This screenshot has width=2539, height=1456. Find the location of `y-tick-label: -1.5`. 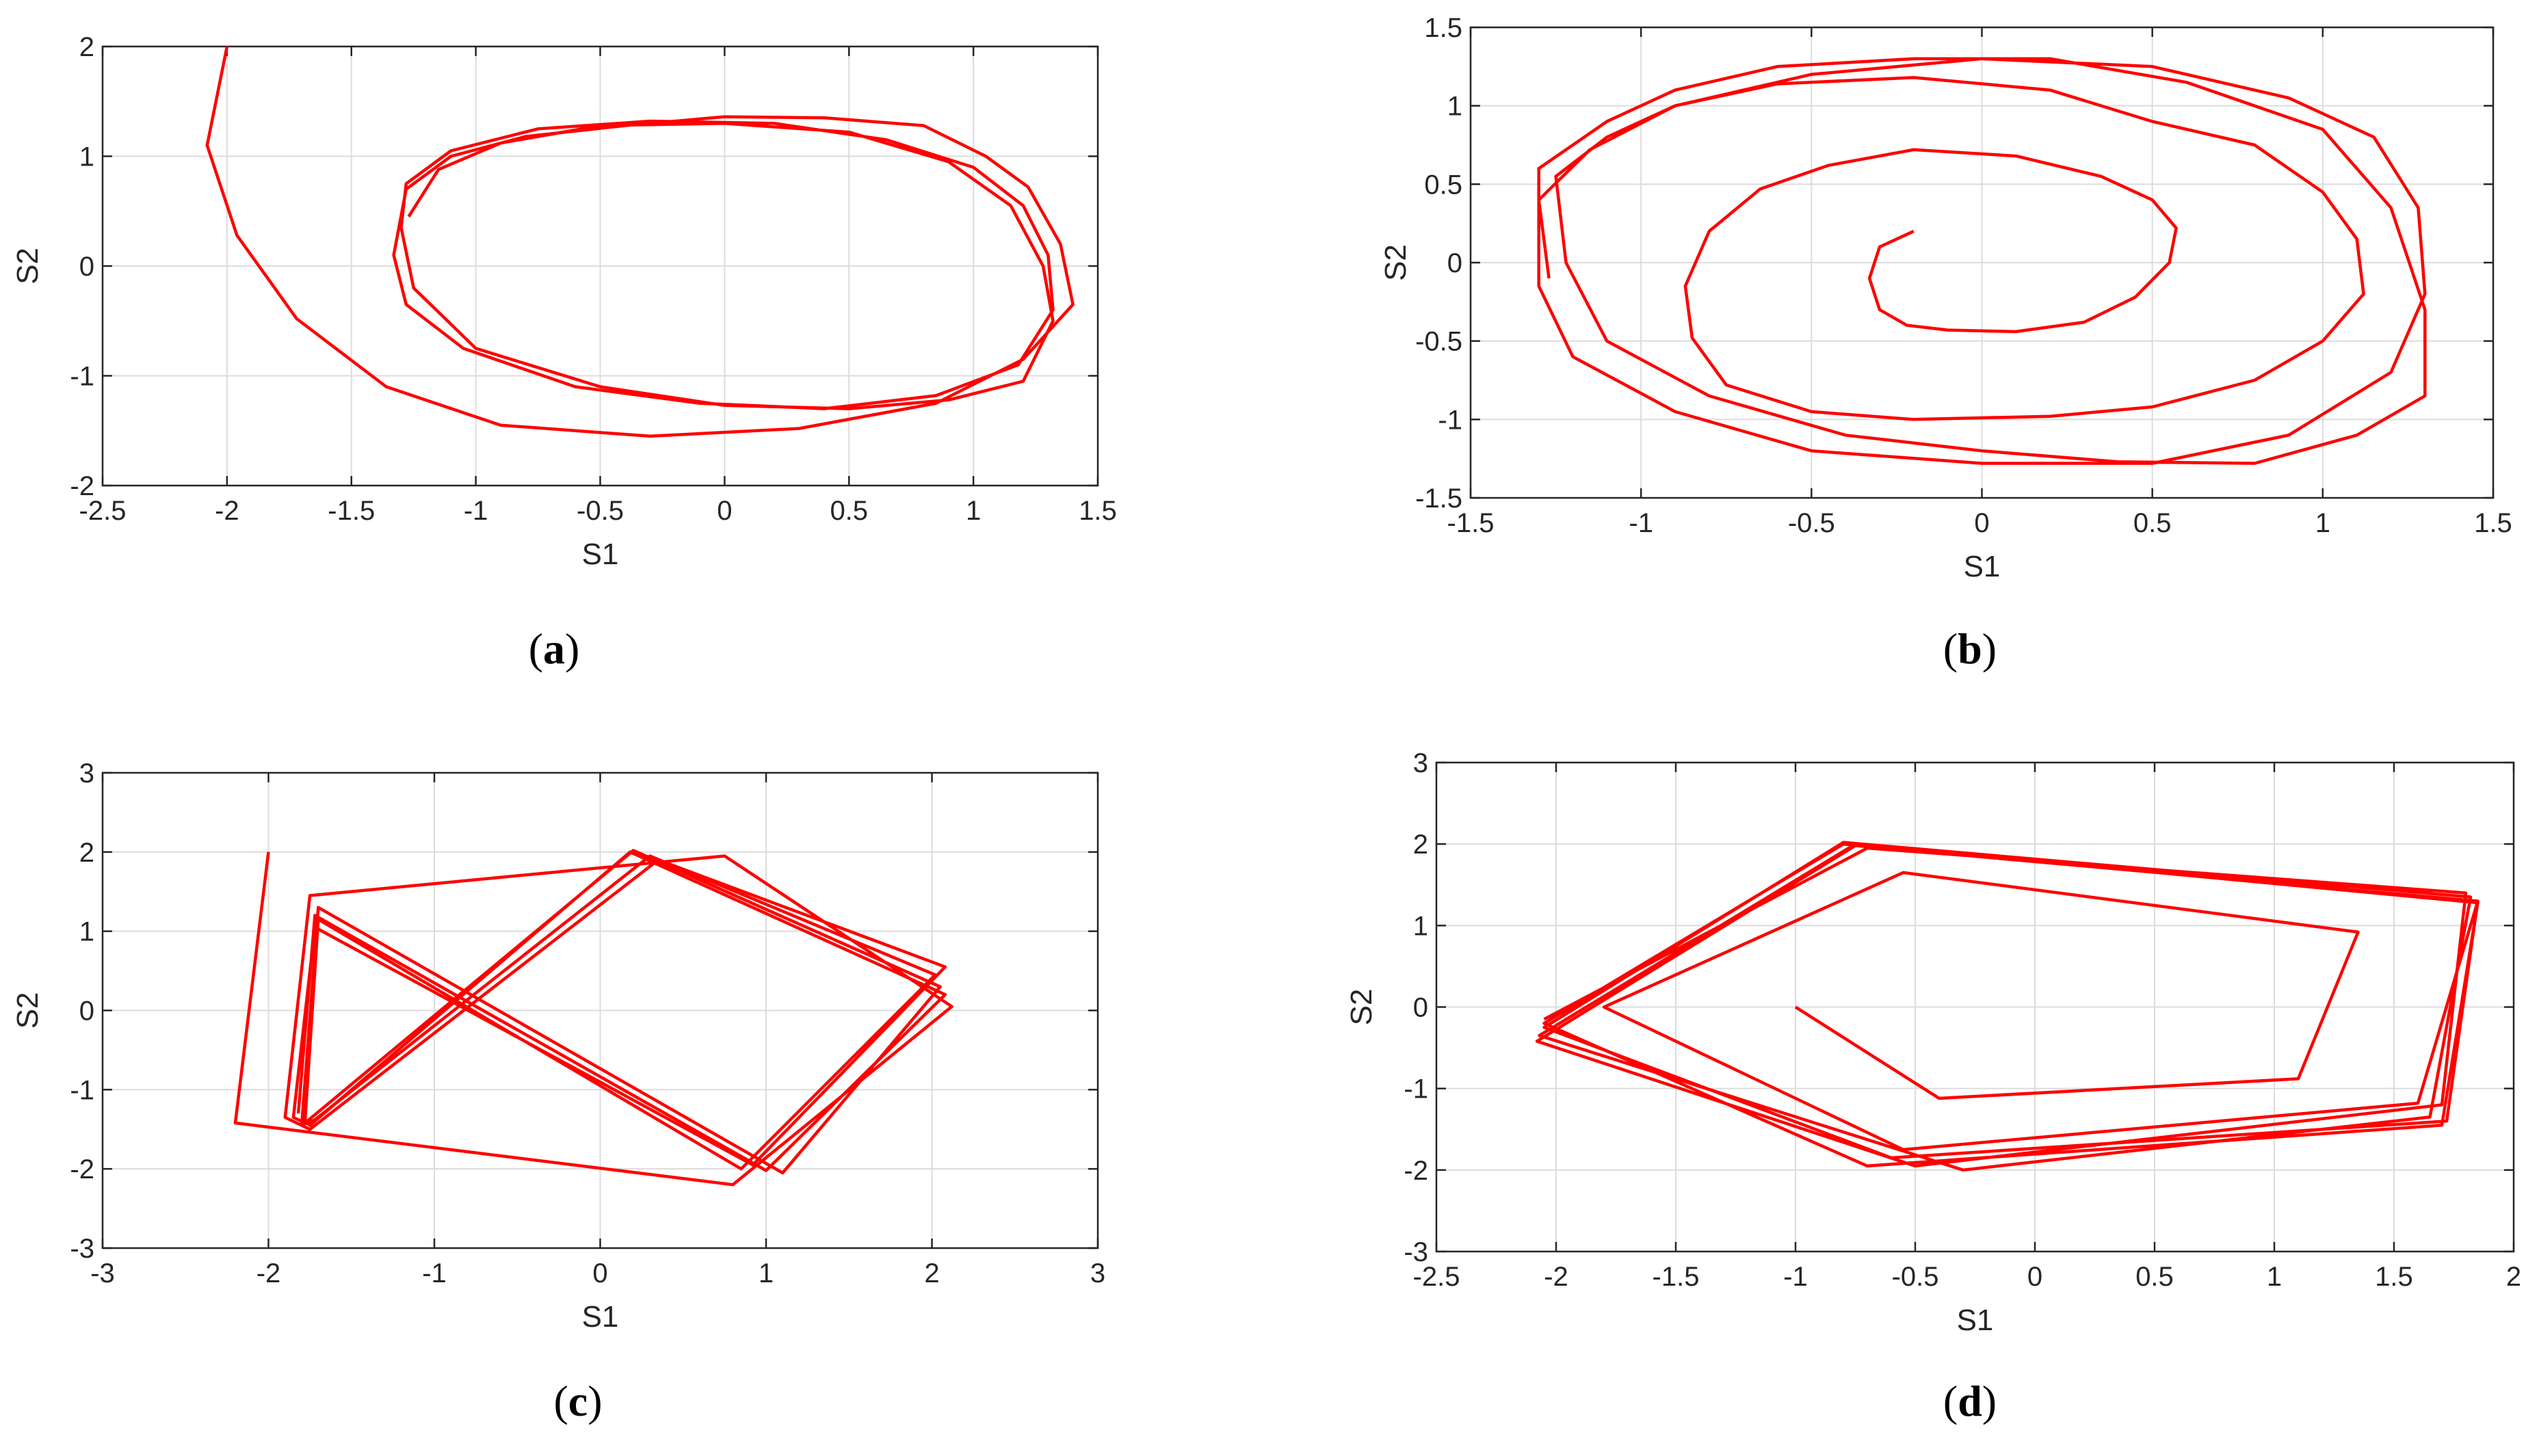

y-tick-label: -1.5 is located at coordinates (1438, 499).